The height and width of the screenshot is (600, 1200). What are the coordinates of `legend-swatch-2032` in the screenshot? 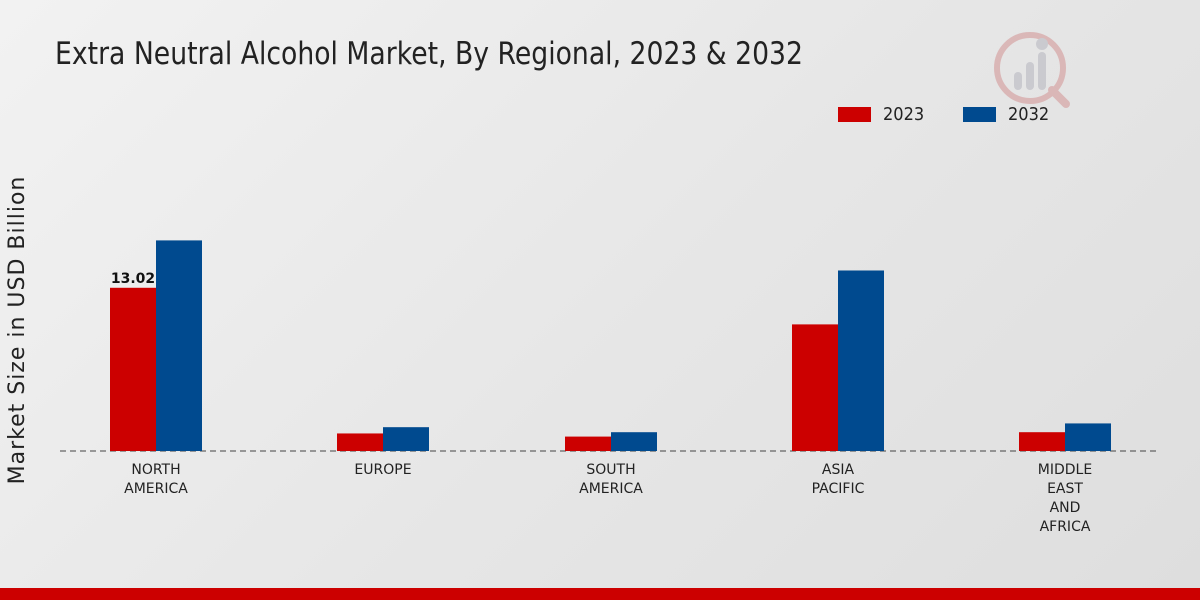 It's located at (979, 114).